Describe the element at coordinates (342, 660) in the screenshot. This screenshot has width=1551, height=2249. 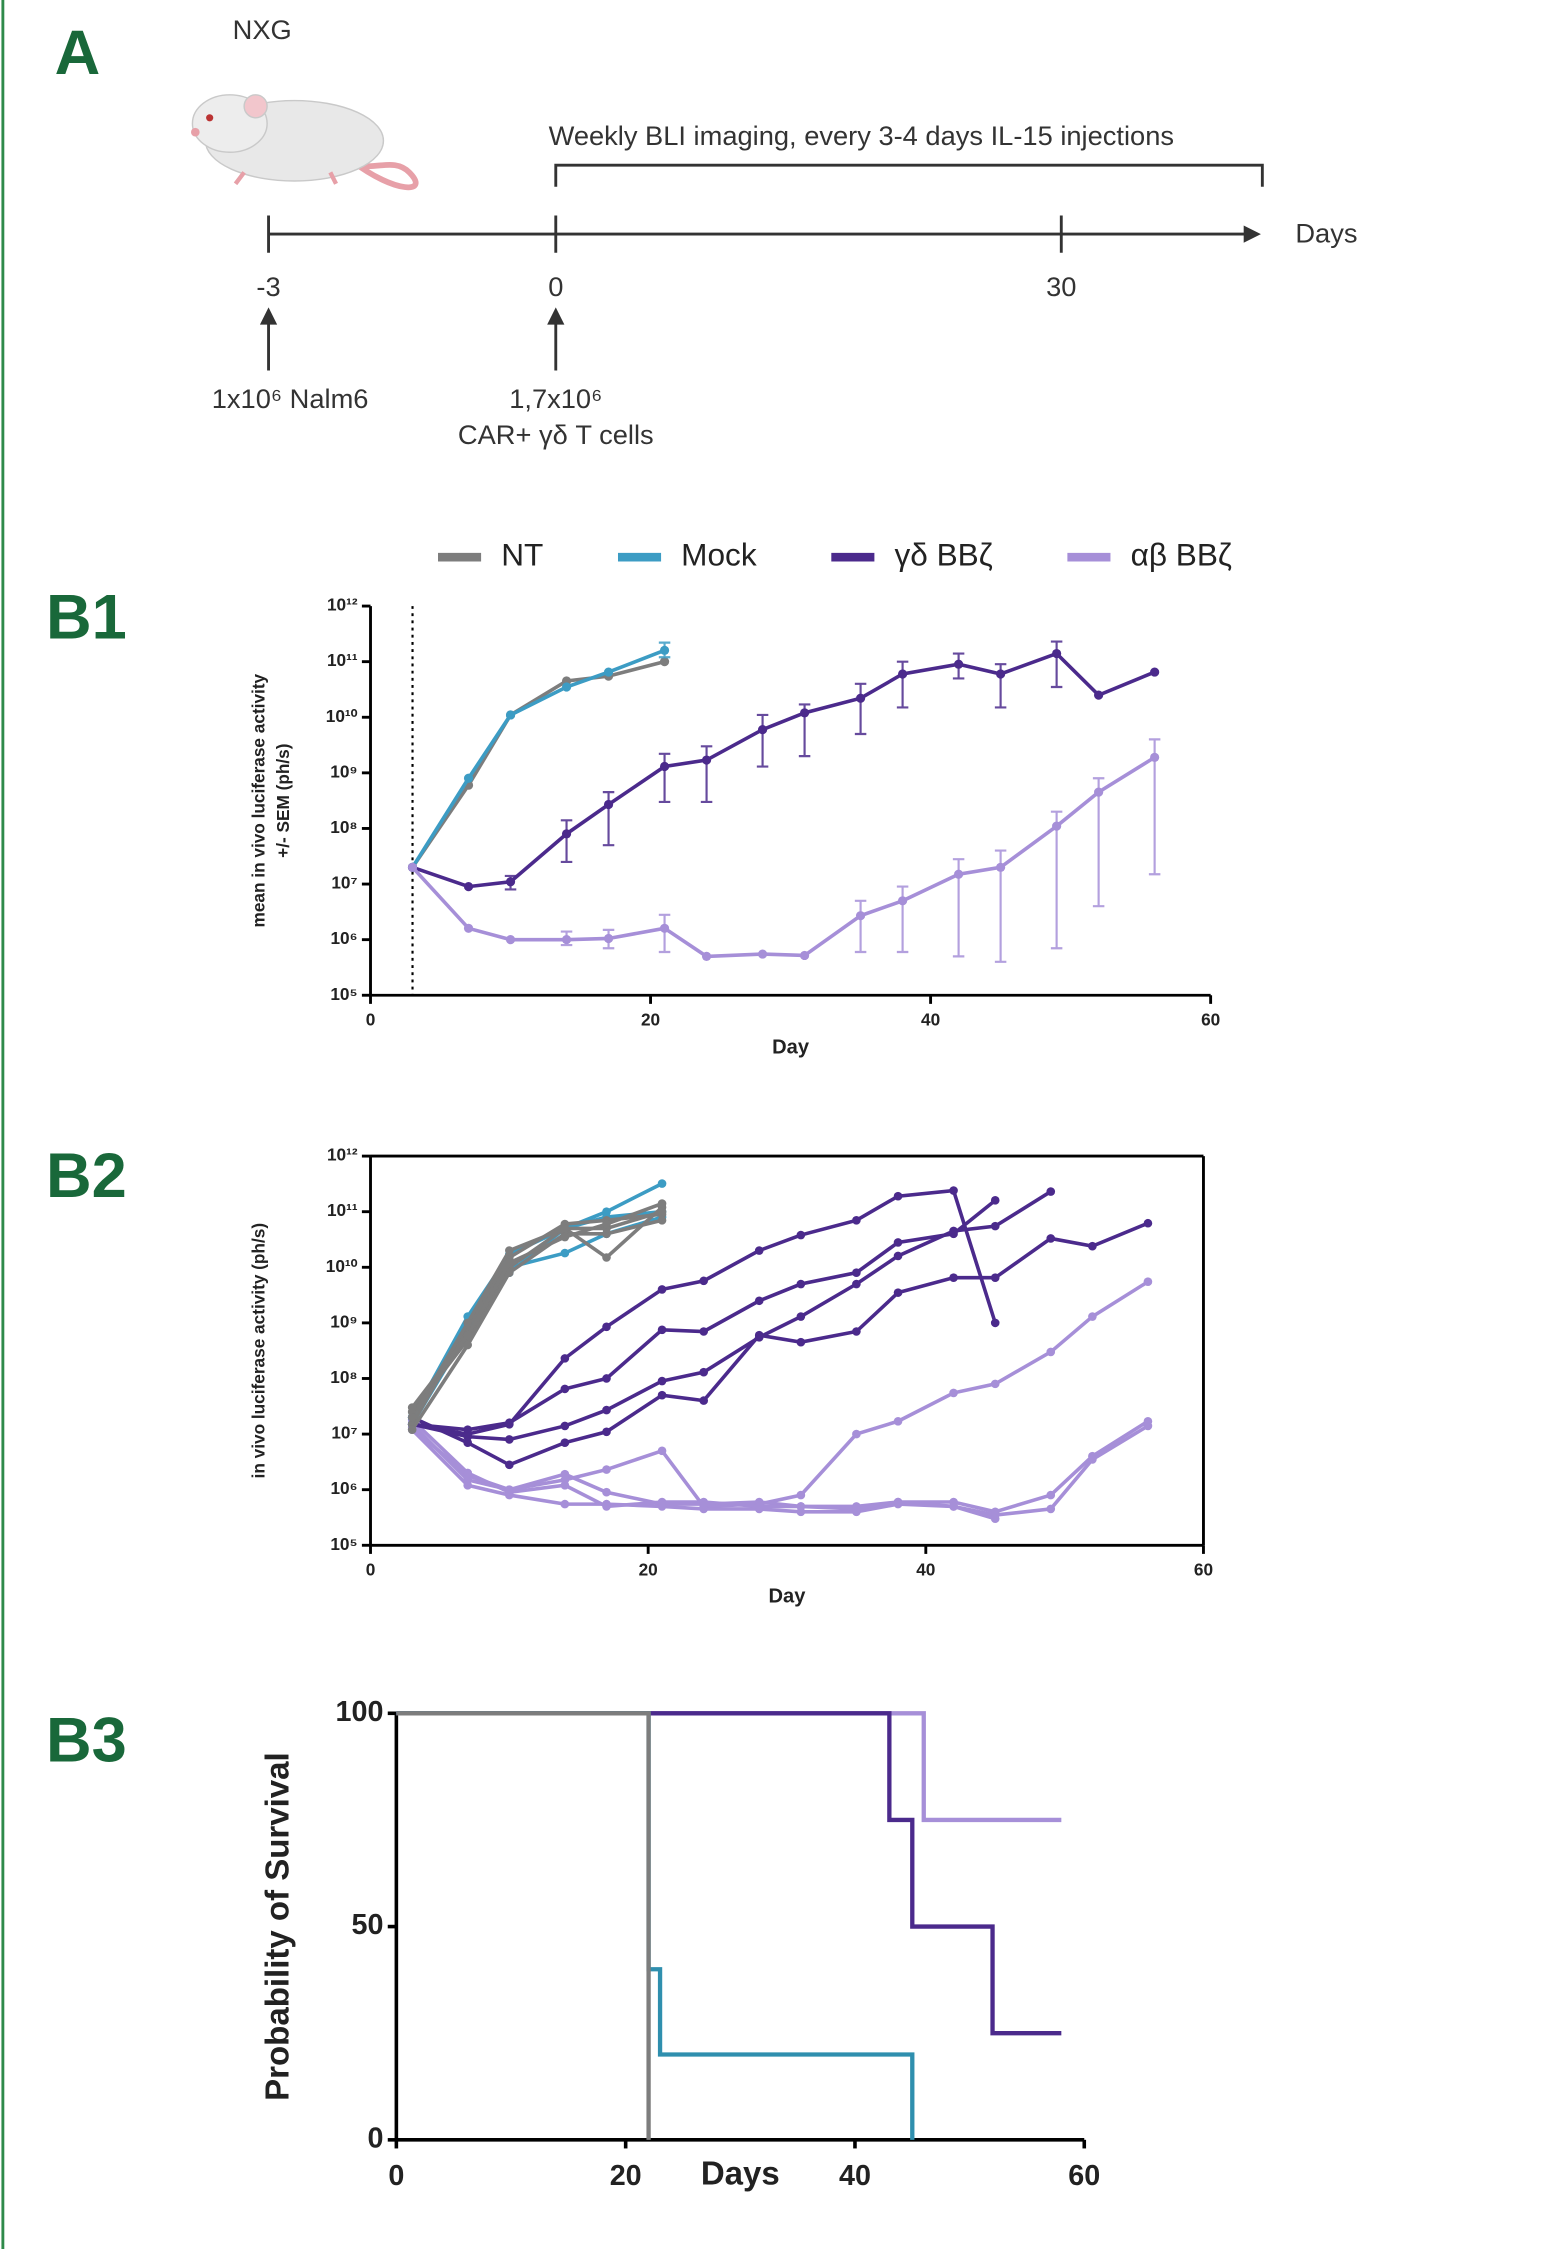
I see `y-tick-label: 10¹¹` at that location.